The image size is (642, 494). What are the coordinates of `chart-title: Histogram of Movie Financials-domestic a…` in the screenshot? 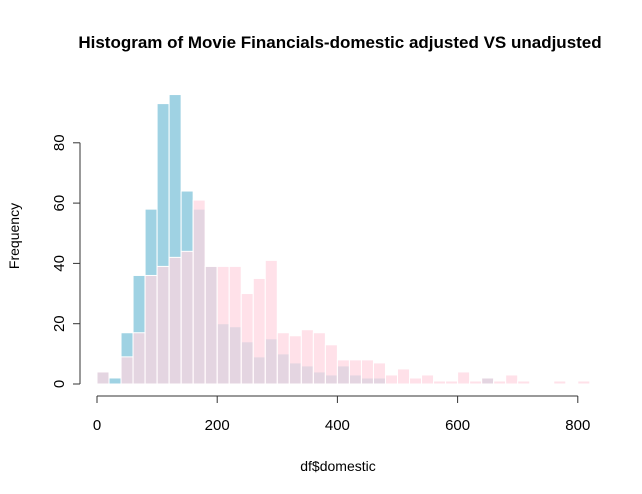 It's located at (339, 42).